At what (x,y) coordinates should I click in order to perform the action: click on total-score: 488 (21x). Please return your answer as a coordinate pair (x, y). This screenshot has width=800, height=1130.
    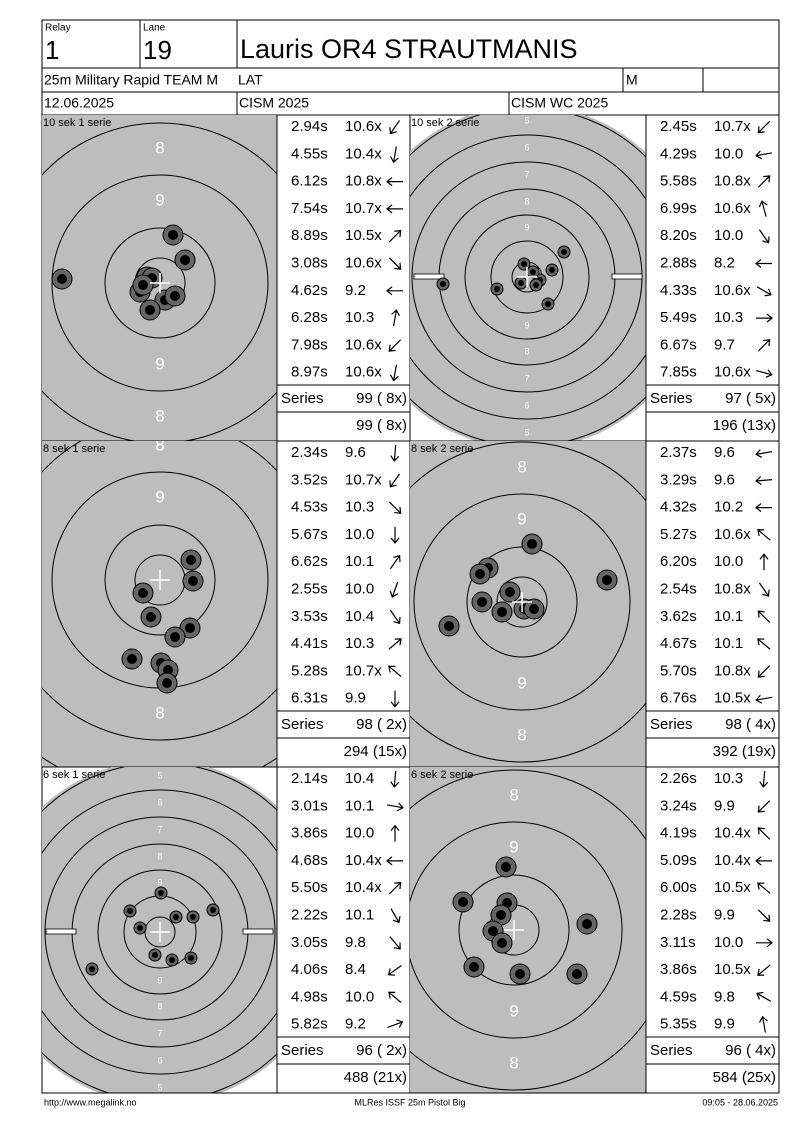
    Looking at the image, I should click on (375, 1077).